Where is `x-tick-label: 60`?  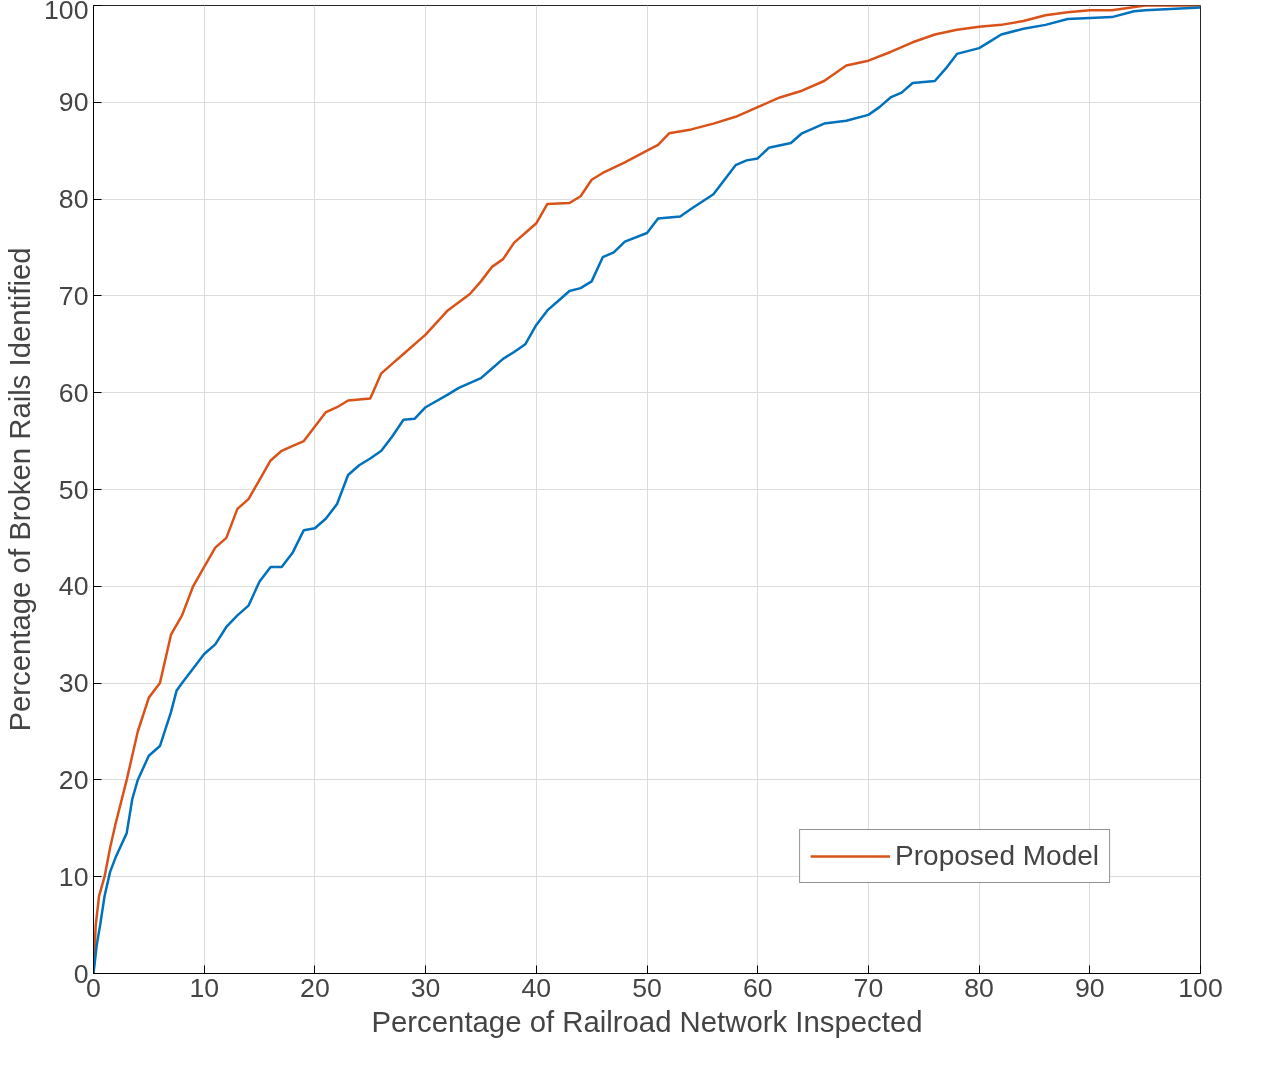 x-tick-label: 60 is located at coordinates (757, 987).